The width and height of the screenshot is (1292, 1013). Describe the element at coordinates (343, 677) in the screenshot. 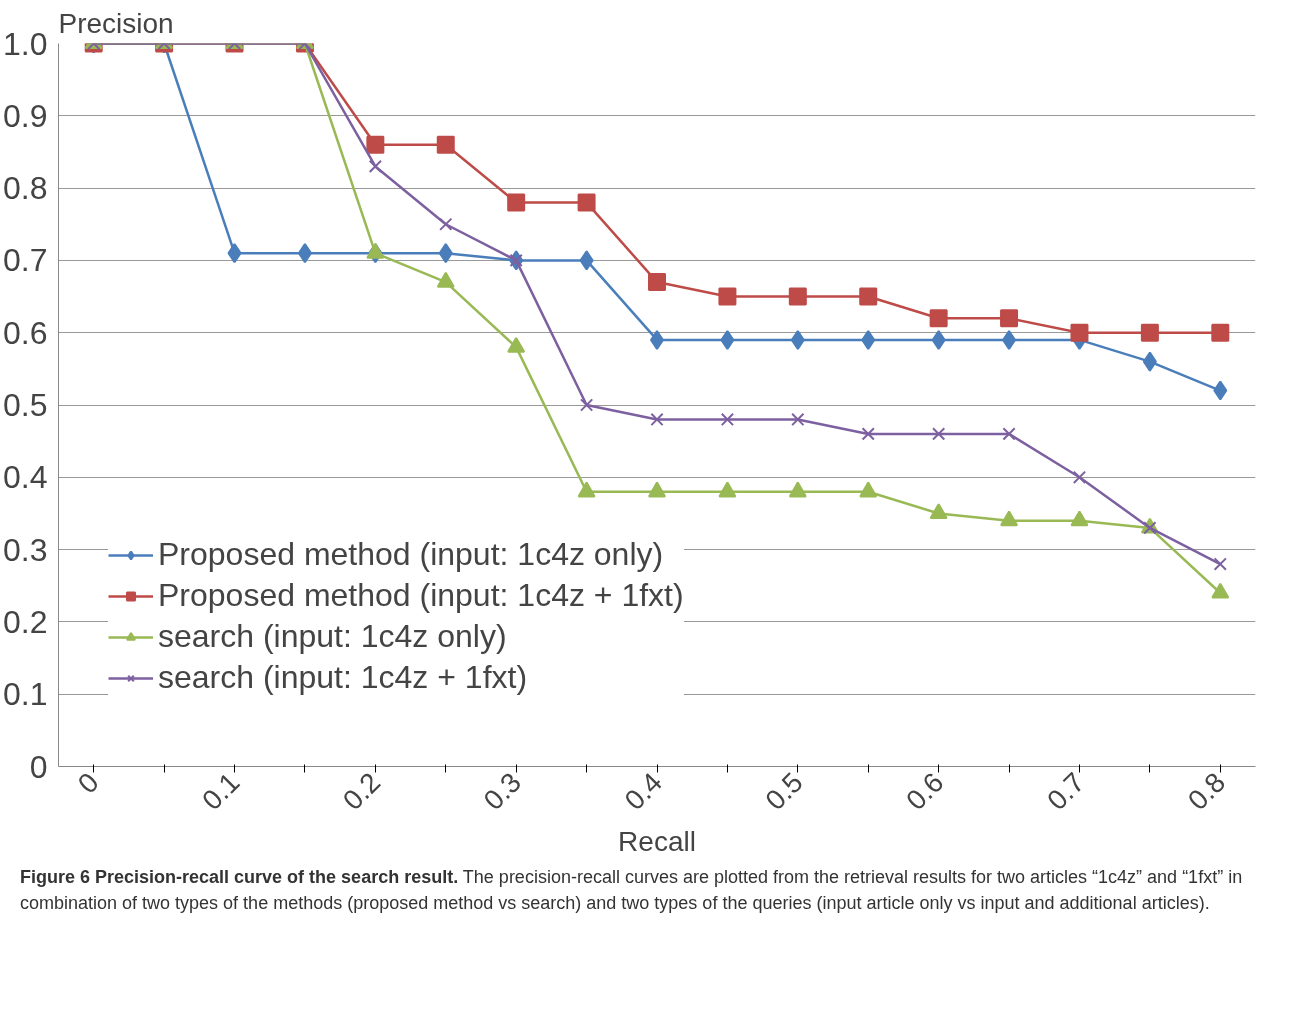

I see `legend-label: search (input: 1c4z + 1fxt)` at that location.